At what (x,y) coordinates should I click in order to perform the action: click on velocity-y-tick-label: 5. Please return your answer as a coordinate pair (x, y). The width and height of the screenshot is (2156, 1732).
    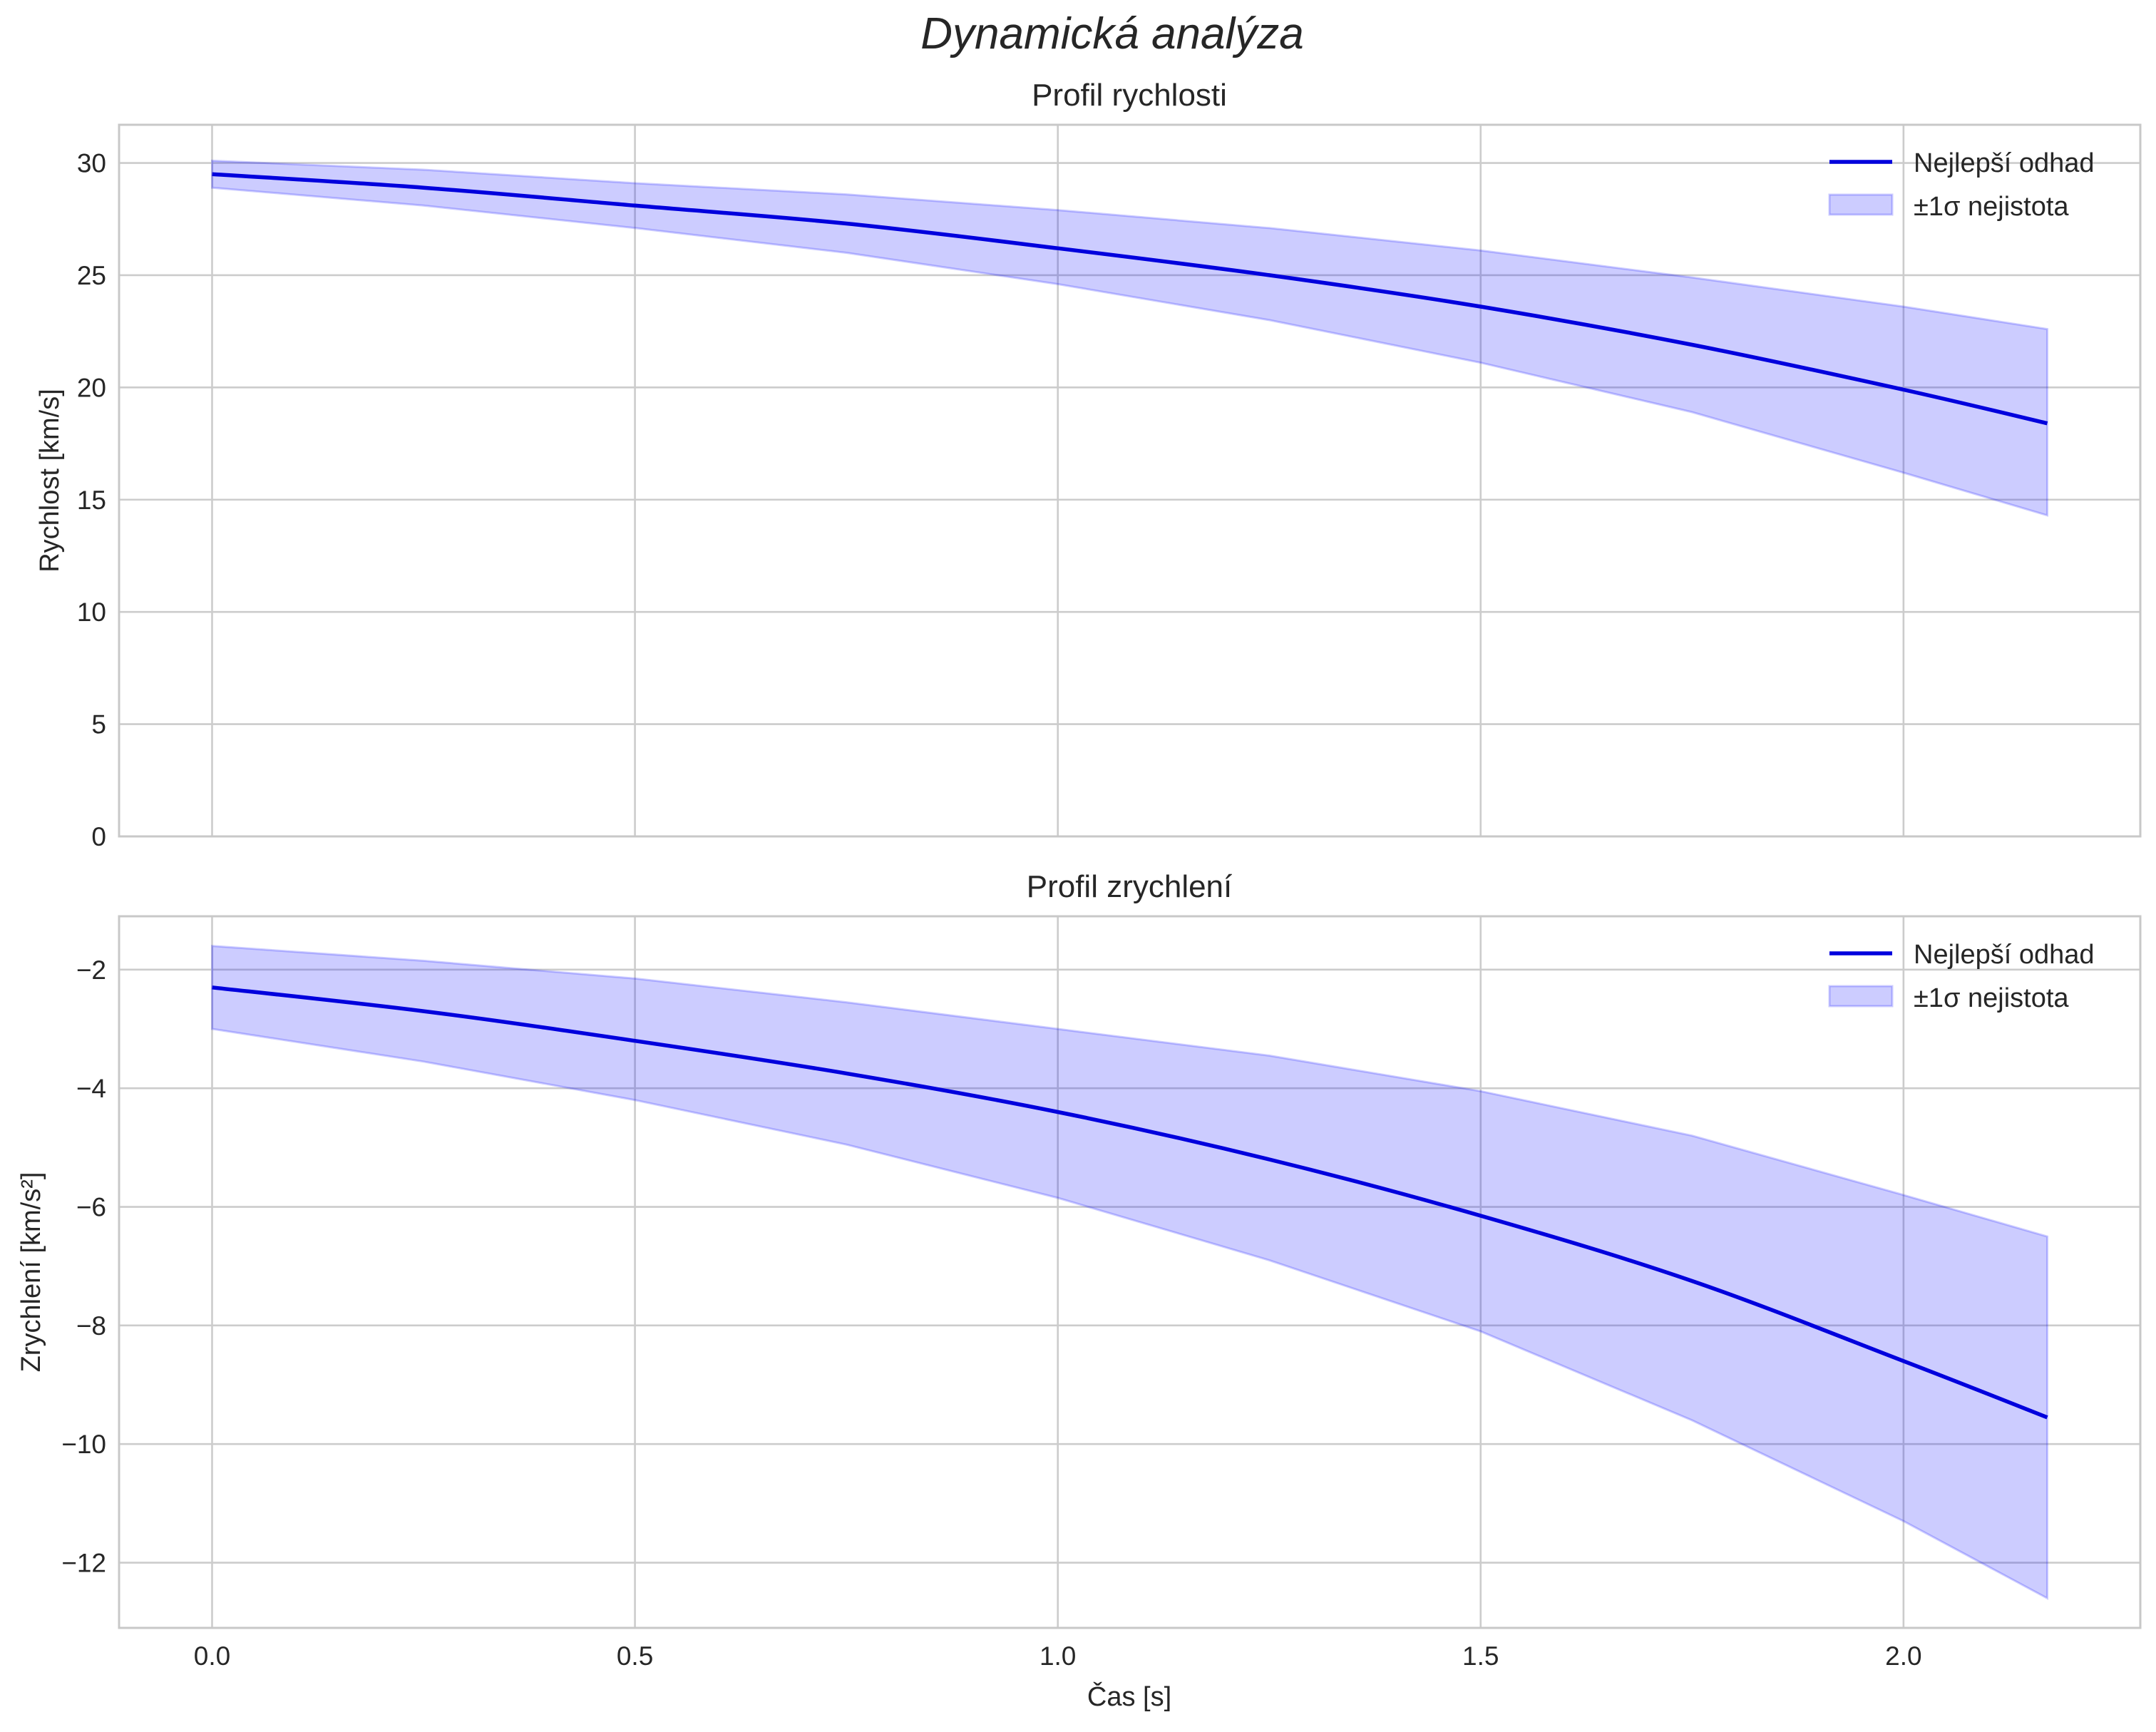
    Looking at the image, I should click on (98, 724).